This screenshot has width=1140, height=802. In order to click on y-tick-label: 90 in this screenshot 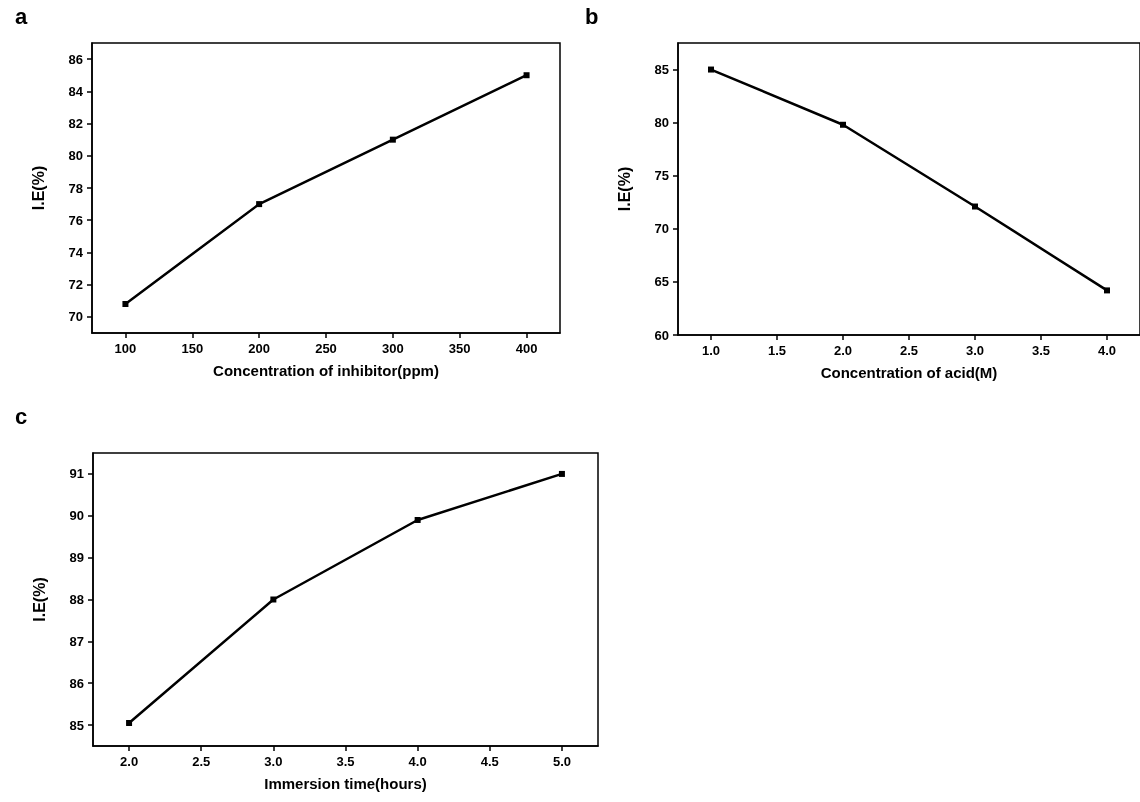, I will do `click(76, 516)`.